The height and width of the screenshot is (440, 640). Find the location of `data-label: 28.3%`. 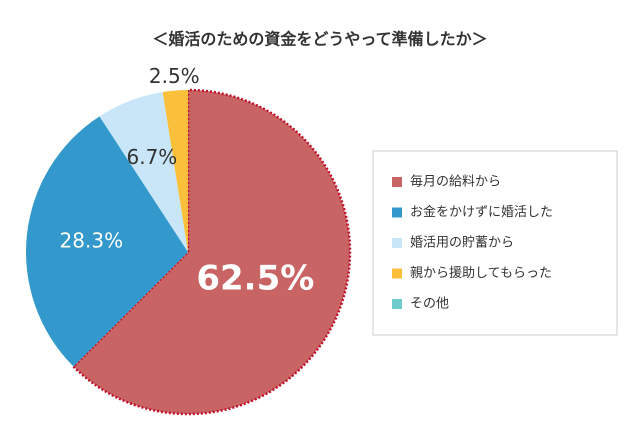

data-label: 28.3% is located at coordinates (92, 240).